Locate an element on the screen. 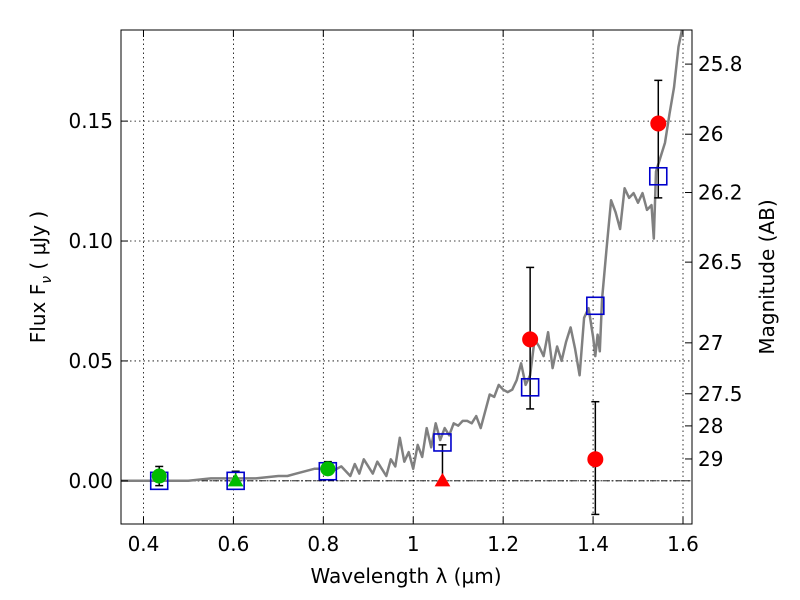 Image resolution: width=800 pixels, height=600 pixels. optical-upper-limit-marker is located at coordinates (235, 479).